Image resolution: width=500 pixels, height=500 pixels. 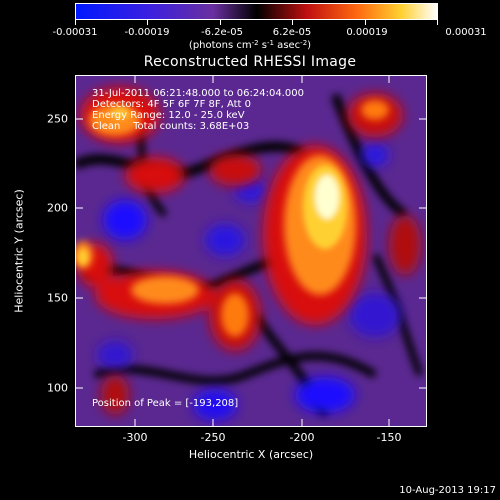 I want to click on plot-title: Reconstructed RHESSI Image, so click(x=250, y=62).